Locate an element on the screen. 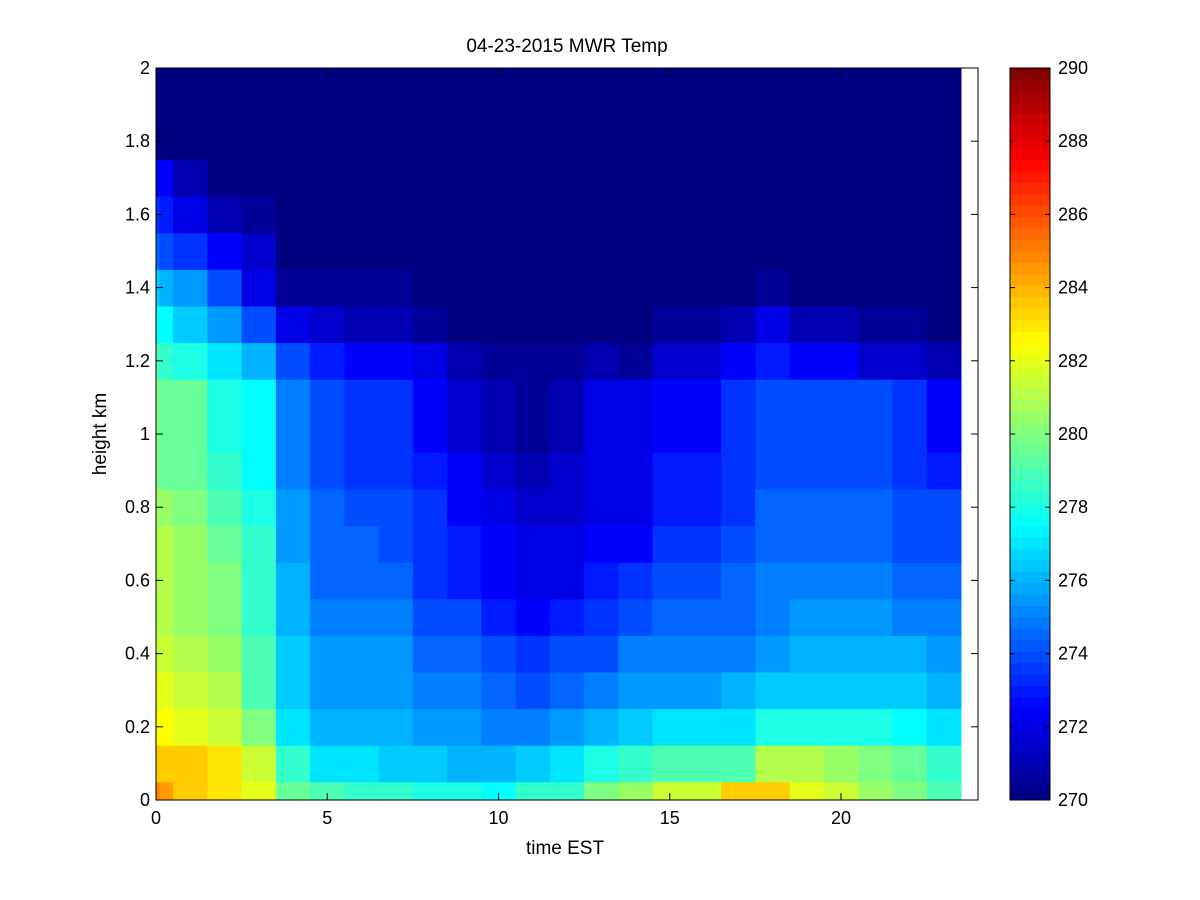  y-tick-label: 0.6 is located at coordinates (137, 580).